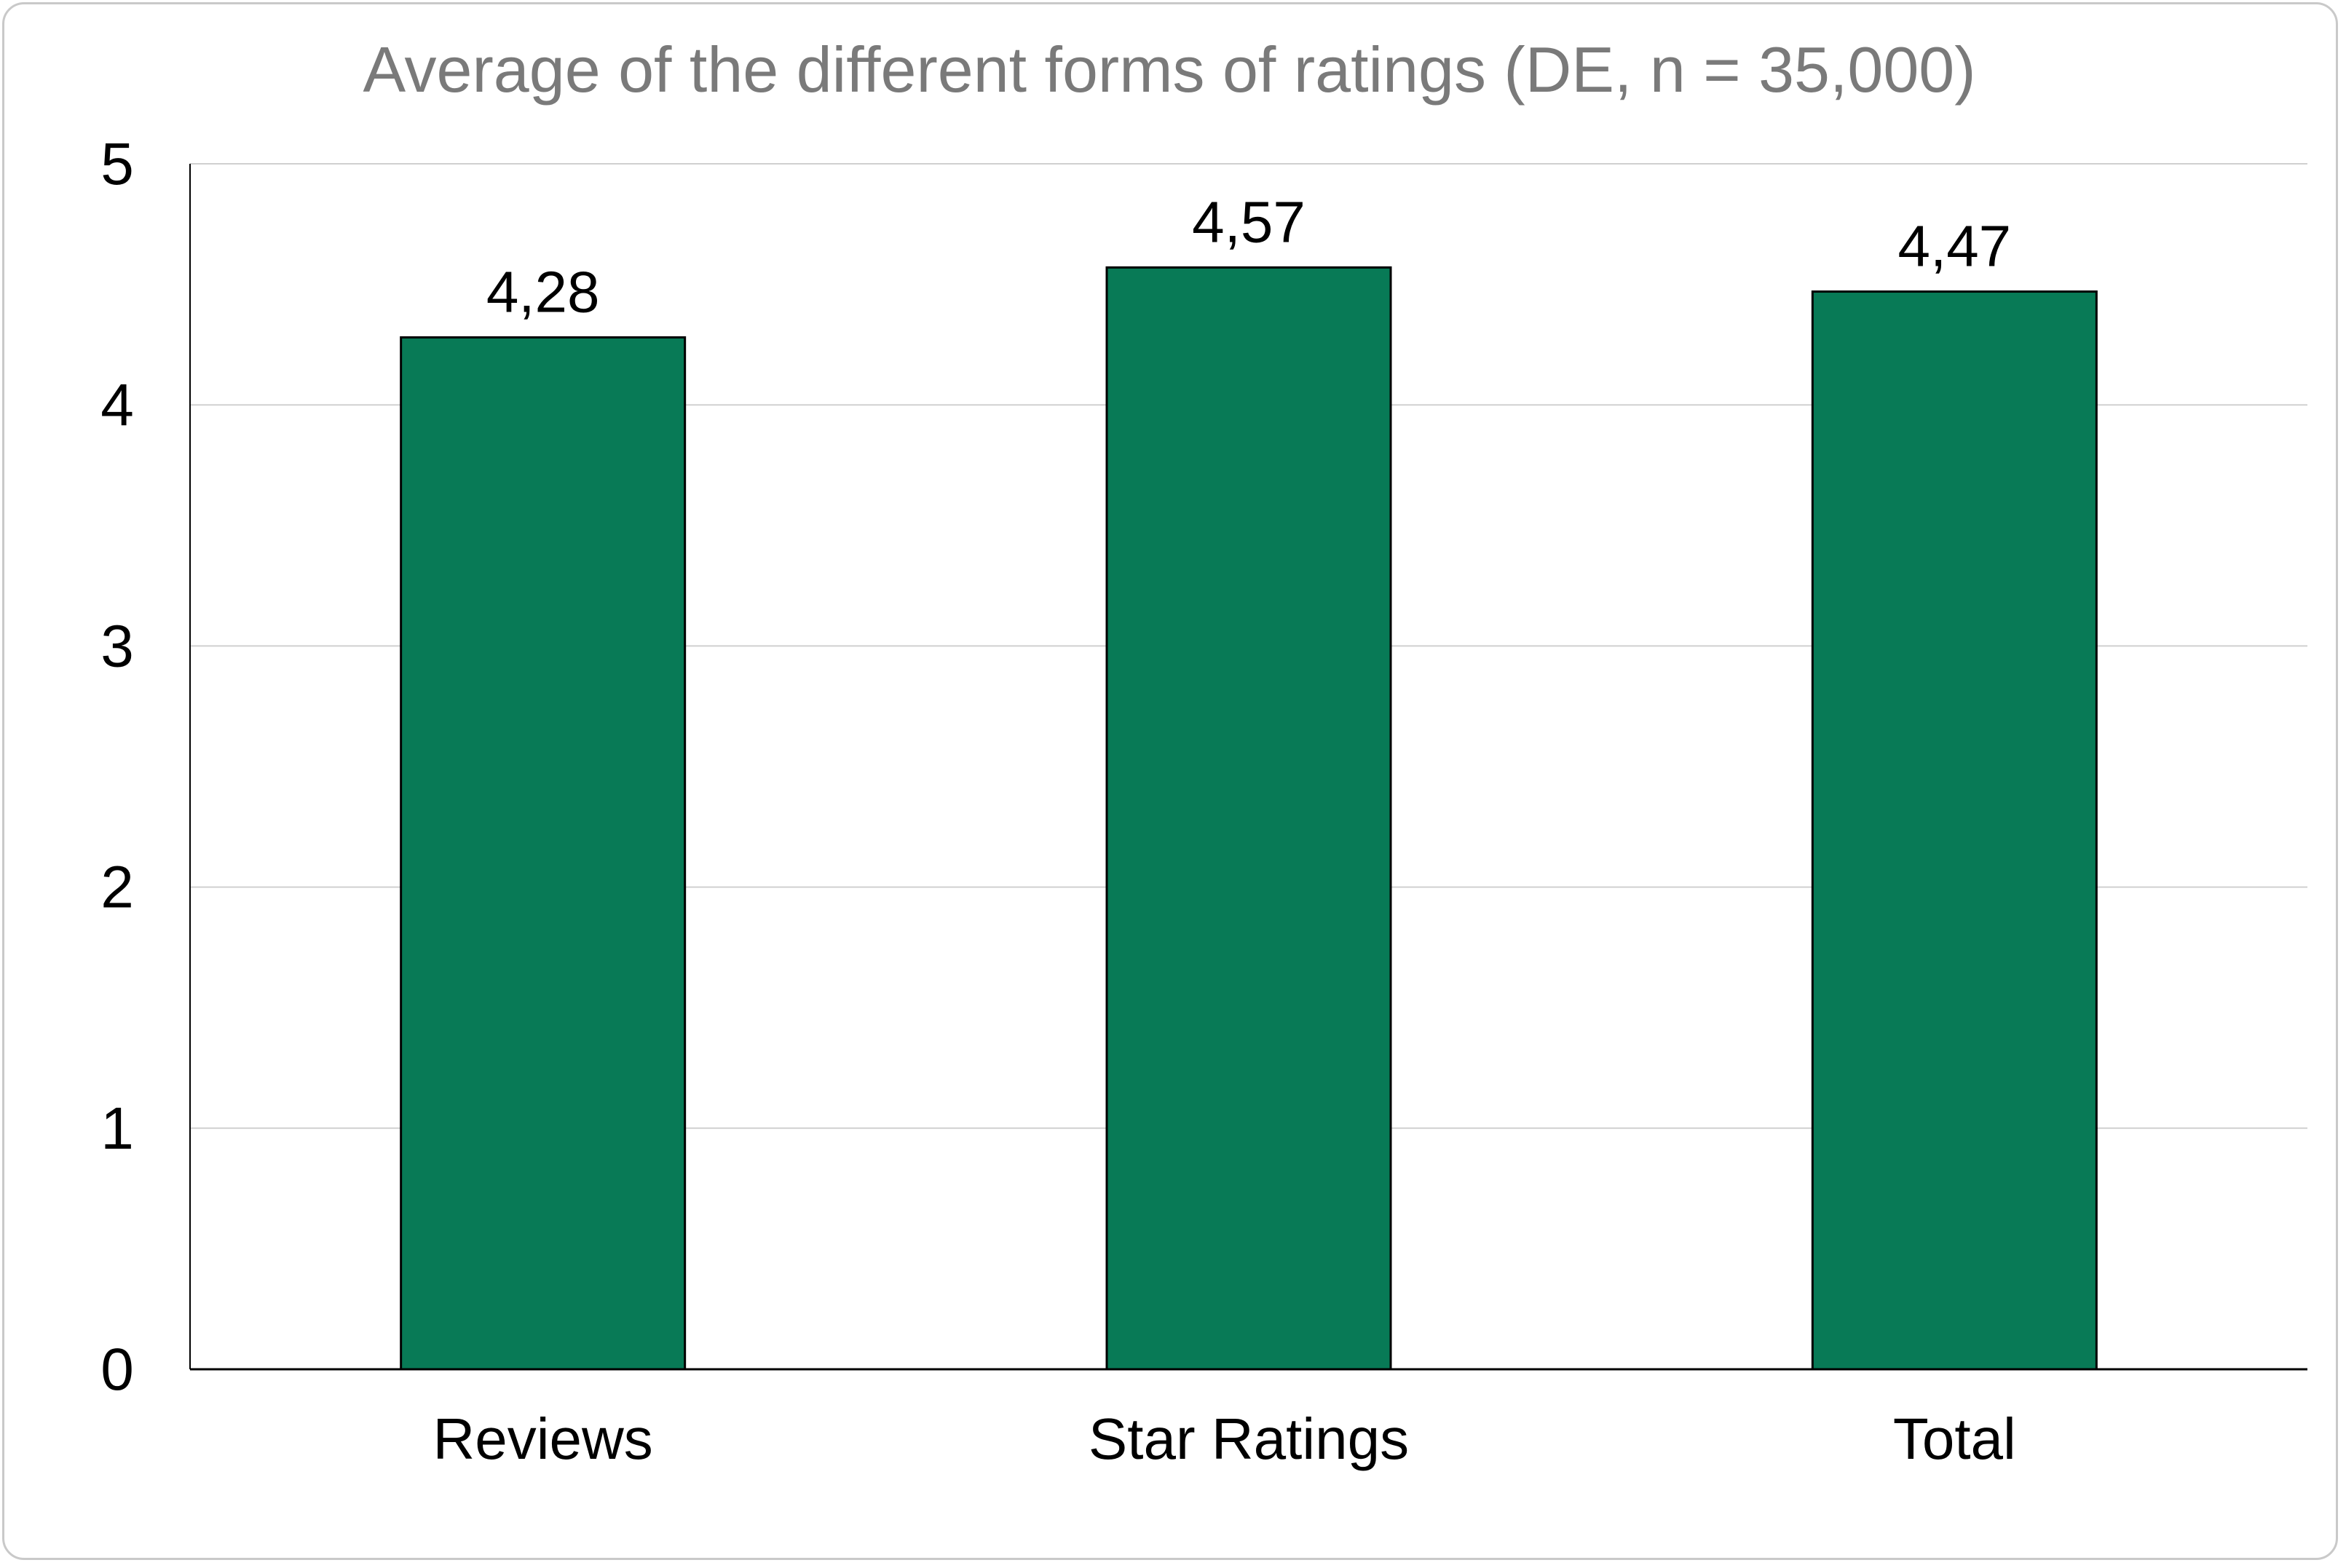  What do you see at coordinates (117, 888) in the screenshot?
I see `y-tick-label: 2` at bounding box center [117, 888].